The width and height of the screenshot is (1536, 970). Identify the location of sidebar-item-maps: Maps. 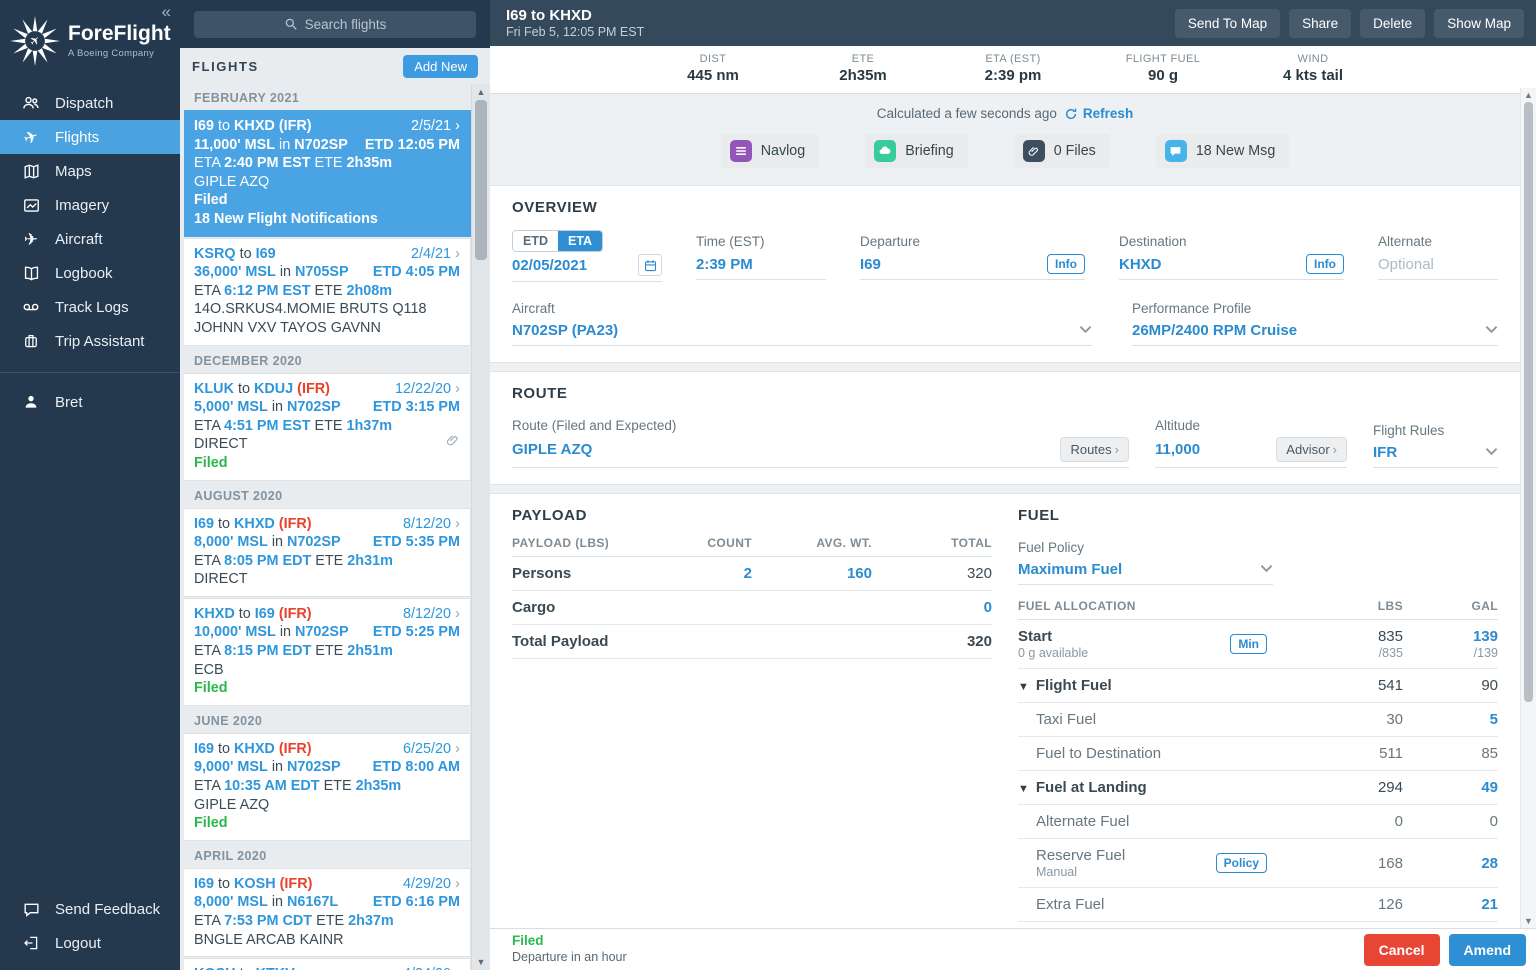
(90, 171).